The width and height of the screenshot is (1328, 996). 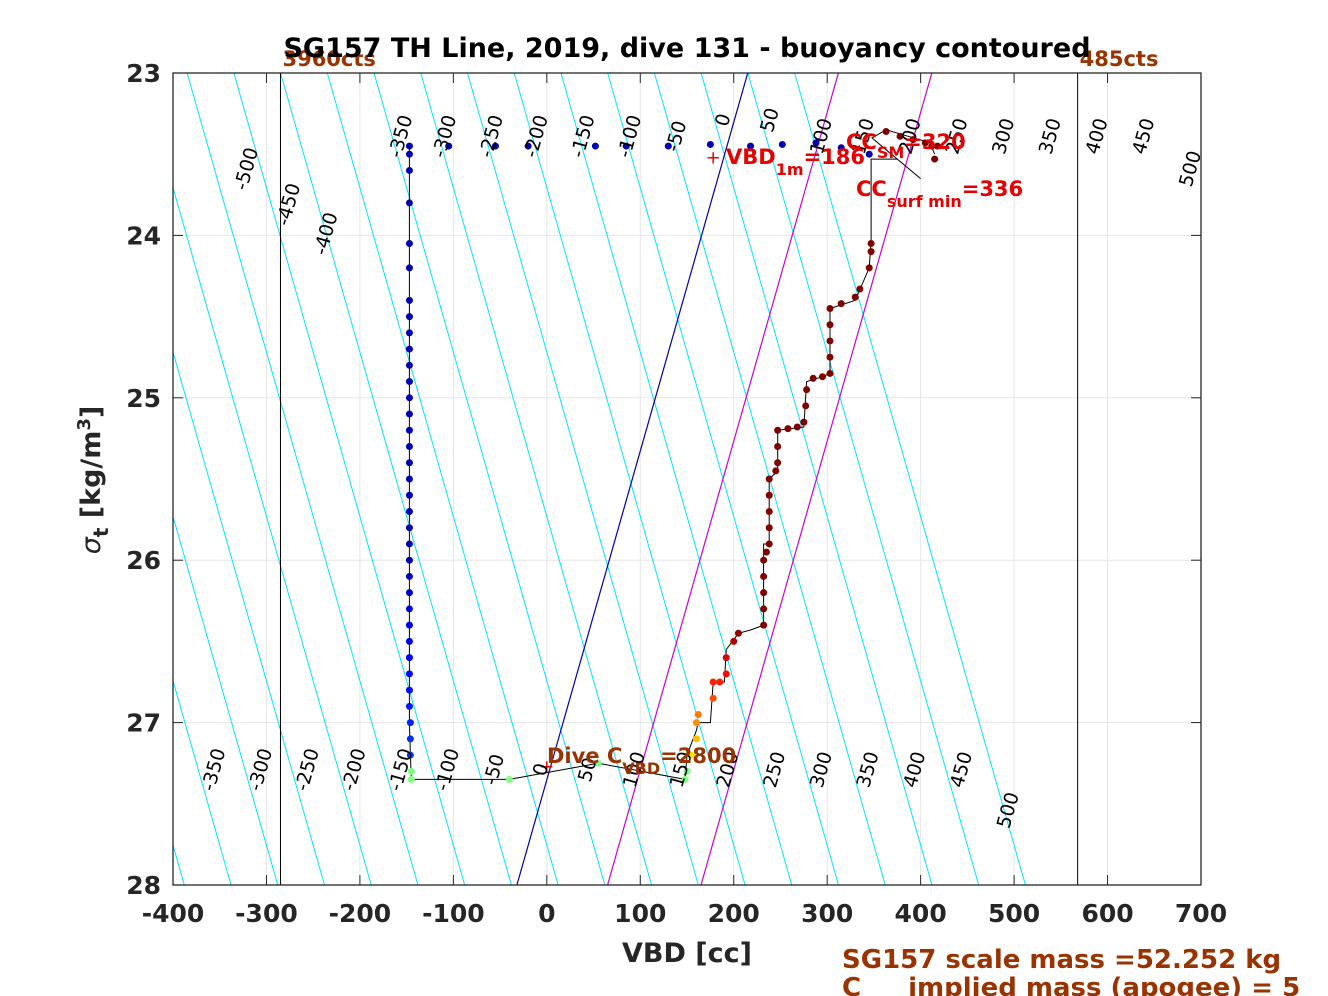 I want to click on ccsm-main: CC, so click(x=861, y=142).